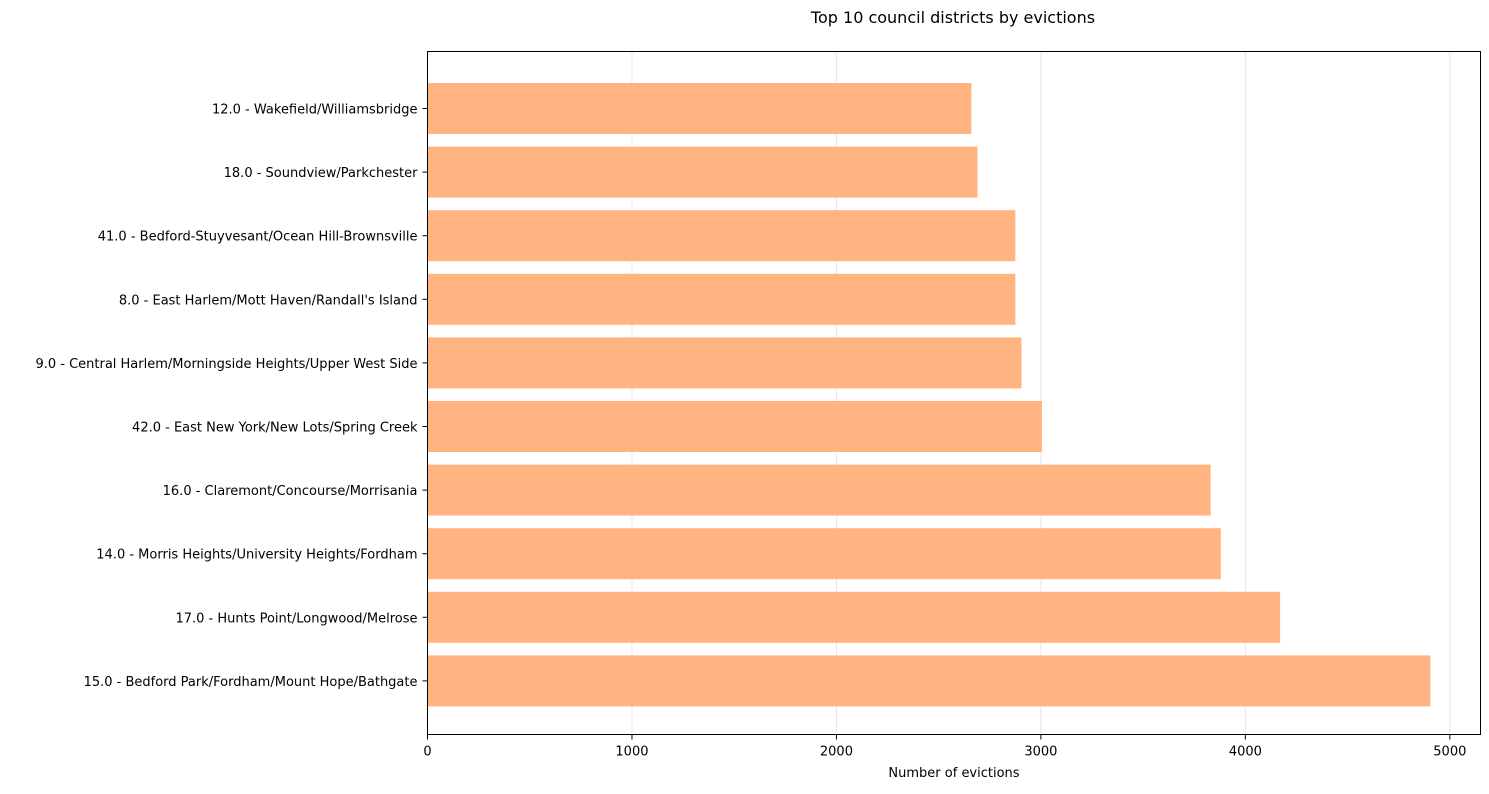 This screenshot has height=794, width=1489. Describe the element at coordinates (952, 17) in the screenshot. I see `chart-title: Top 10 council districts by evictions` at that location.